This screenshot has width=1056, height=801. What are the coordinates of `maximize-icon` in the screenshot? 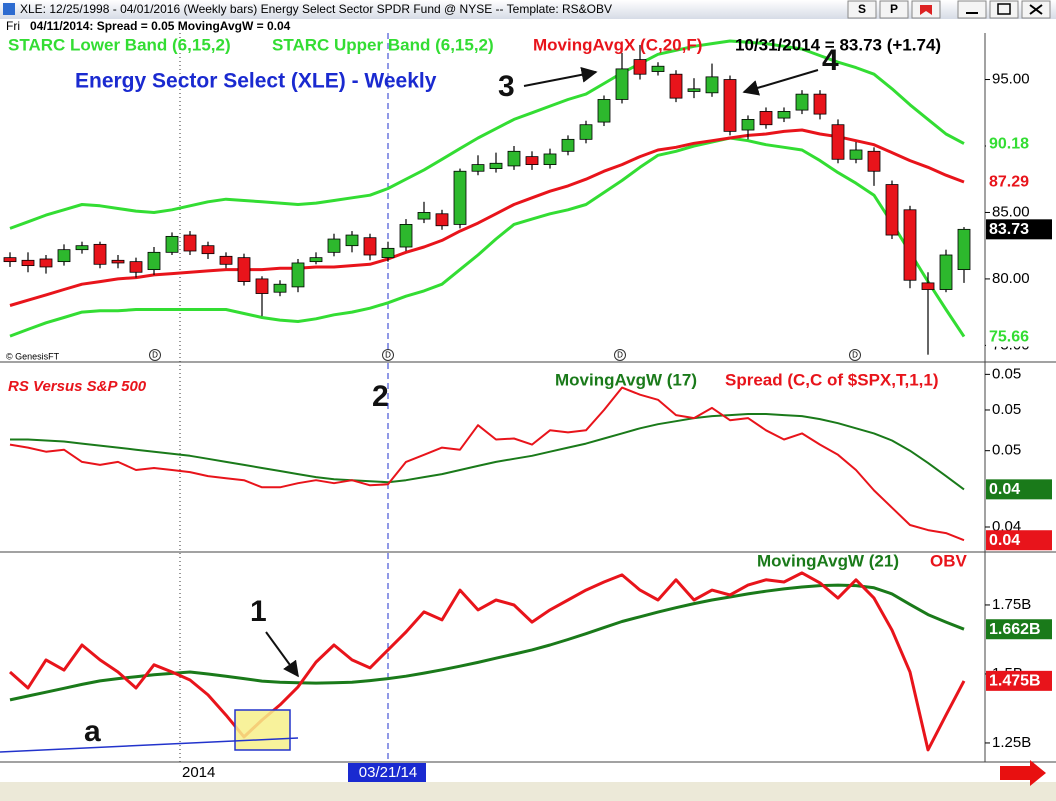 It's located at (1004, 9).